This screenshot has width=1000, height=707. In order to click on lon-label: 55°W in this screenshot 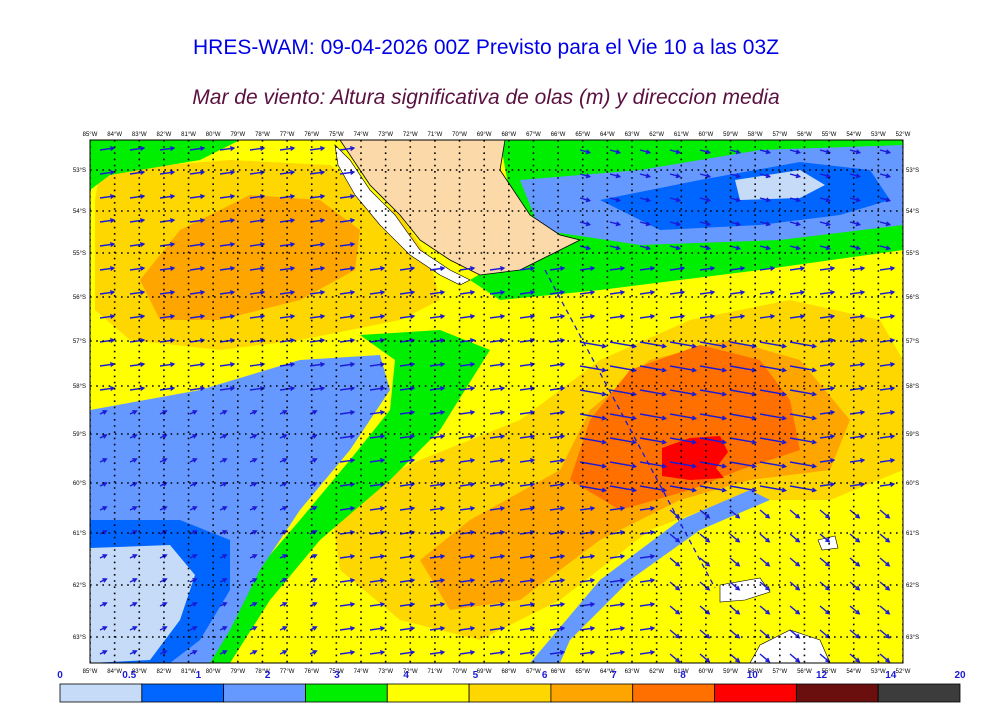, I will do `click(829, 672)`.